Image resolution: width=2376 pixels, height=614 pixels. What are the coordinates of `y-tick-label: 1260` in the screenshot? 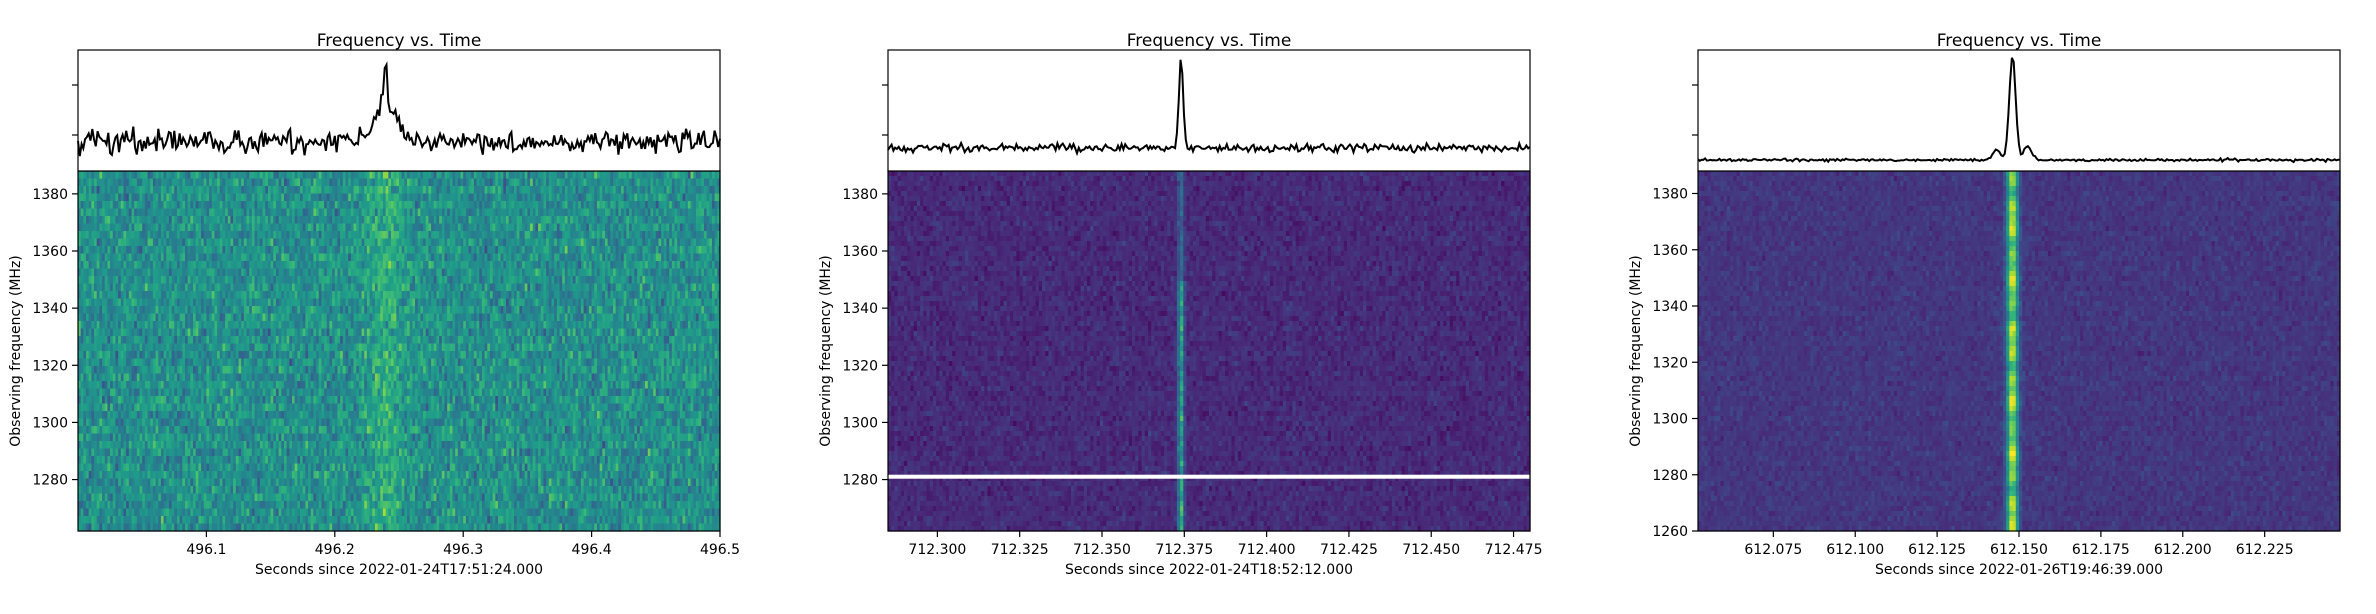 It's located at (1670, 532).